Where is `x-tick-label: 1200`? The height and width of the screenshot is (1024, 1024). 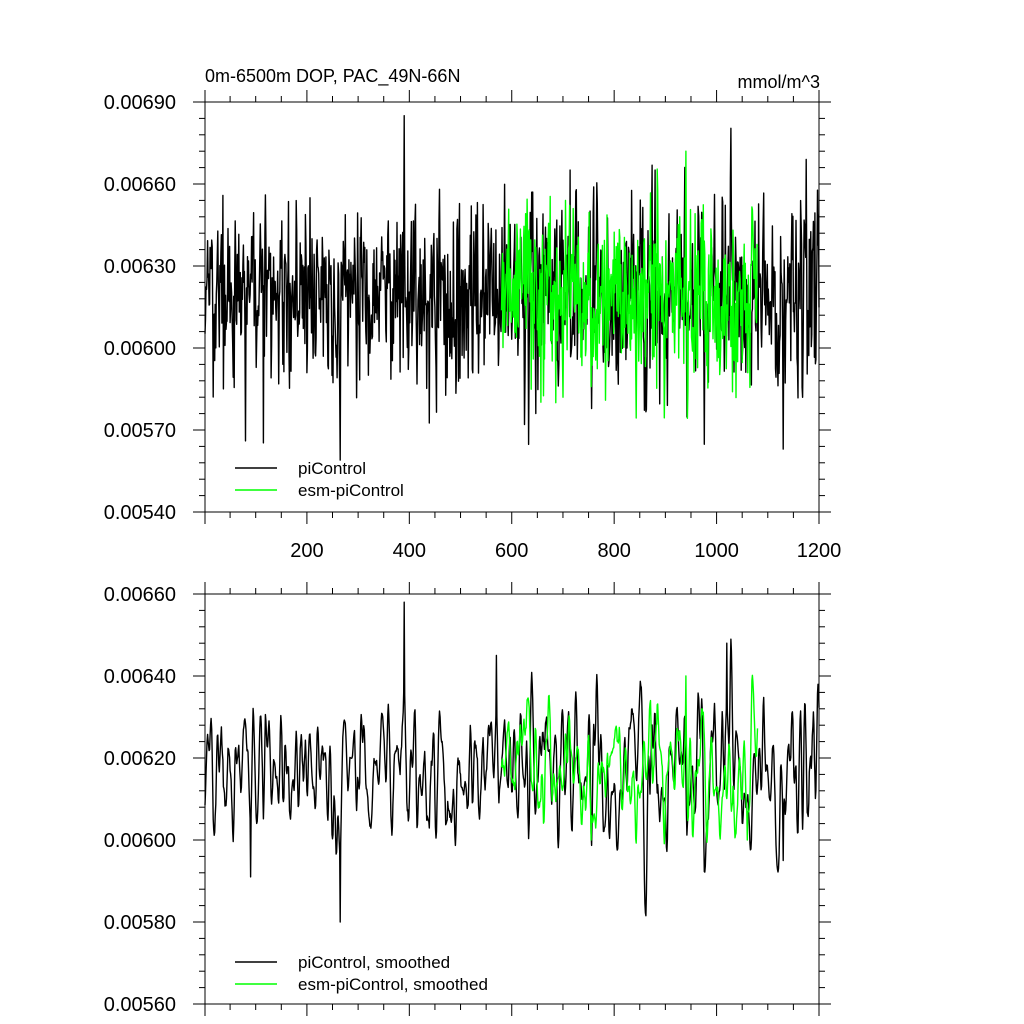 x-tick-label: 1200 is located at coordinates (819, 551).